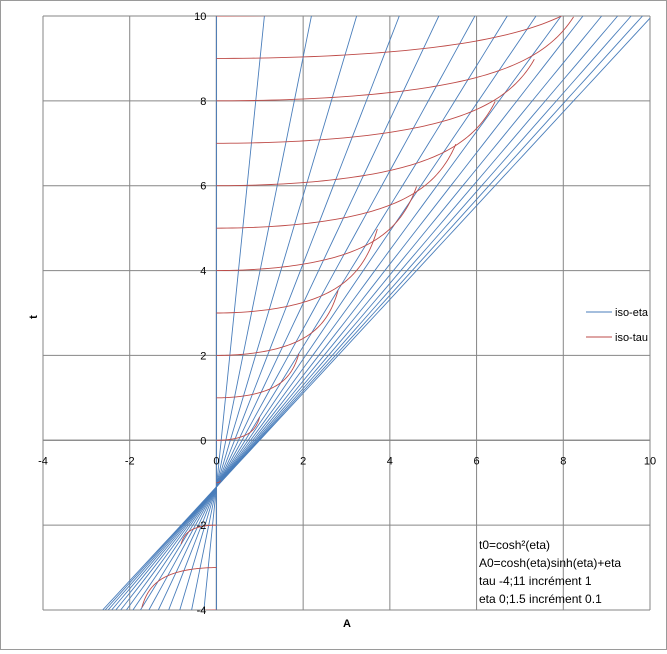 This screenshot has width=667, height=654. What do you see at coordinates (540, 599) in the screenshot?
I see `annotation-line-4: eta 0;1.5 incrément 0.1` at bounding box center [540, 599].